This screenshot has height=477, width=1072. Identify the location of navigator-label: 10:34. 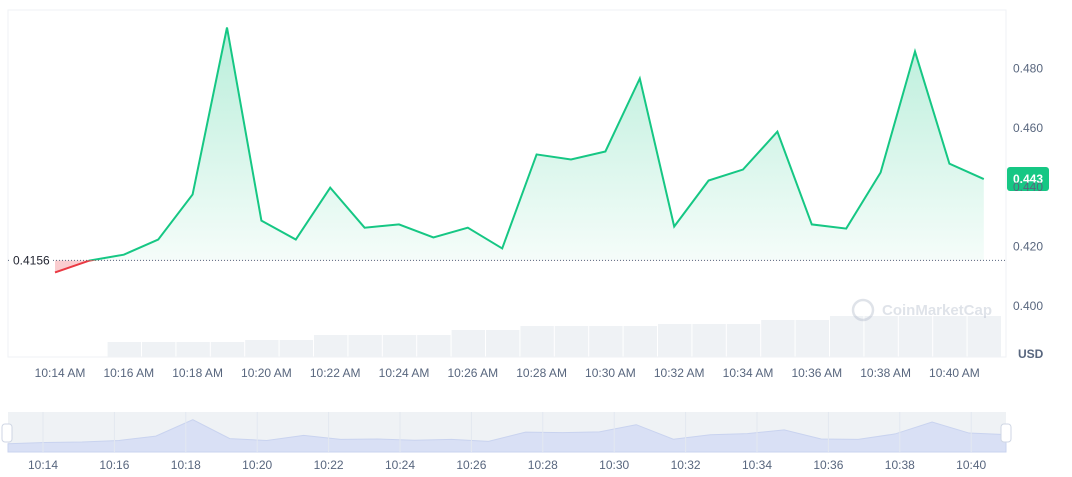
(757, 465).